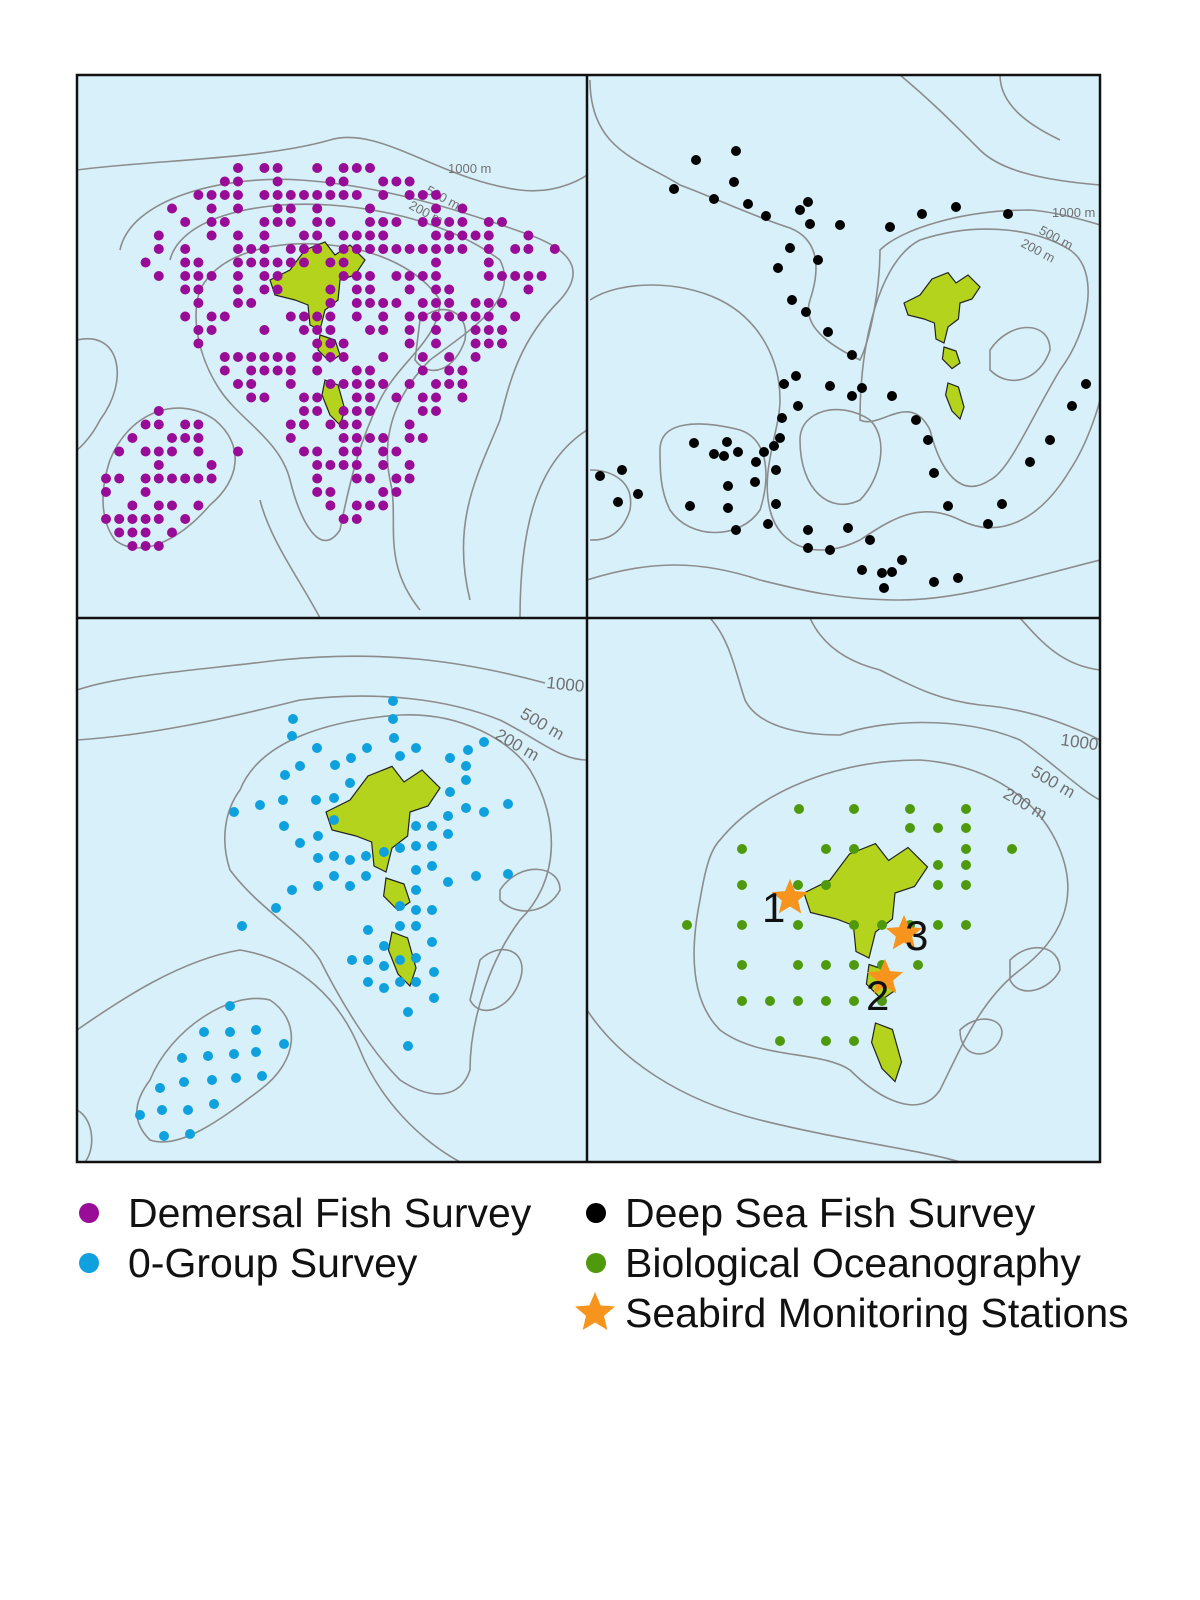 This screenshot has width=1200, height=1600. I want to click on faroe-islands, so click(942, 346).